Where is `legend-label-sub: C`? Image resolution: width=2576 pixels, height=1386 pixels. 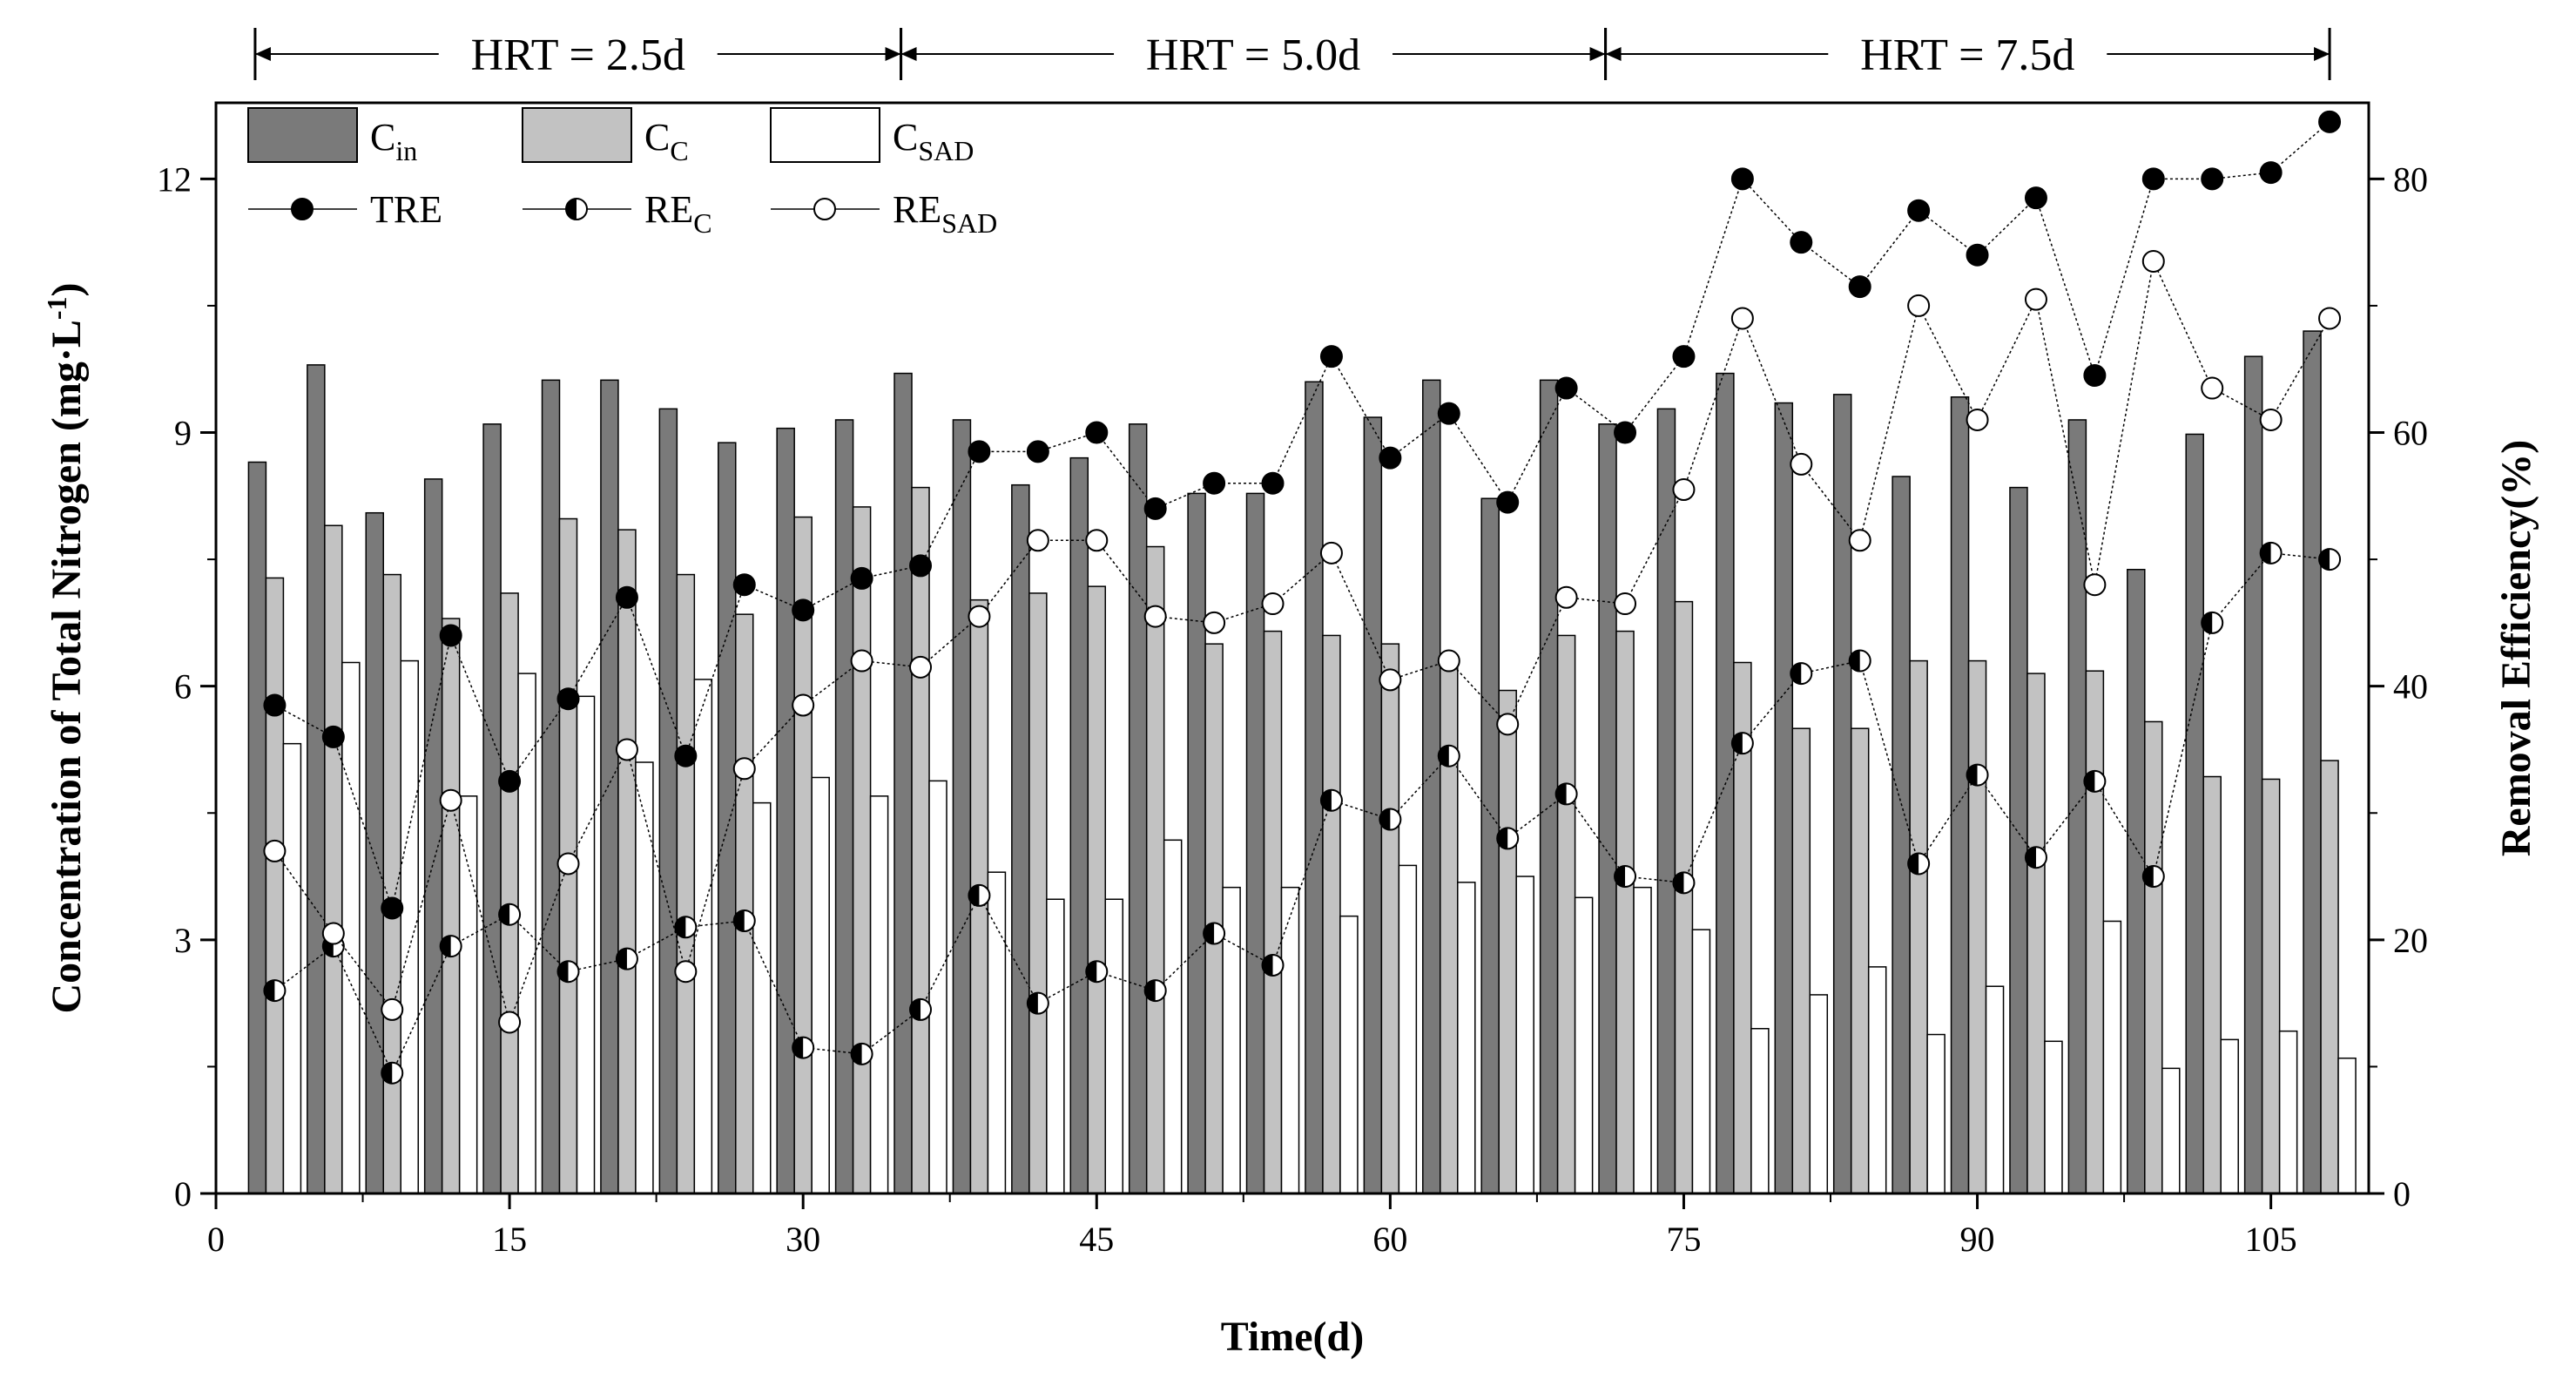
legend-label-sub: C is located at coordinates (679, 150).